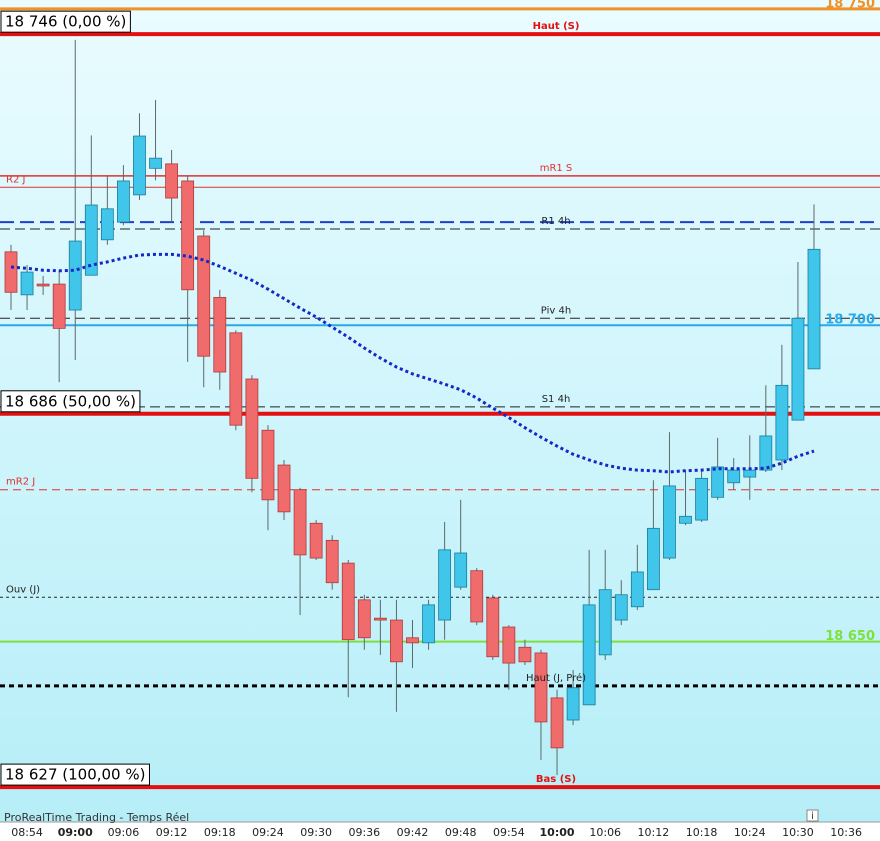 The height and width of the screenshot is (841, 880). What do you see at coordinates (556, 779) in the screenshot?
I see `level-label: Bas (S)` at bounding box center [556, 779].